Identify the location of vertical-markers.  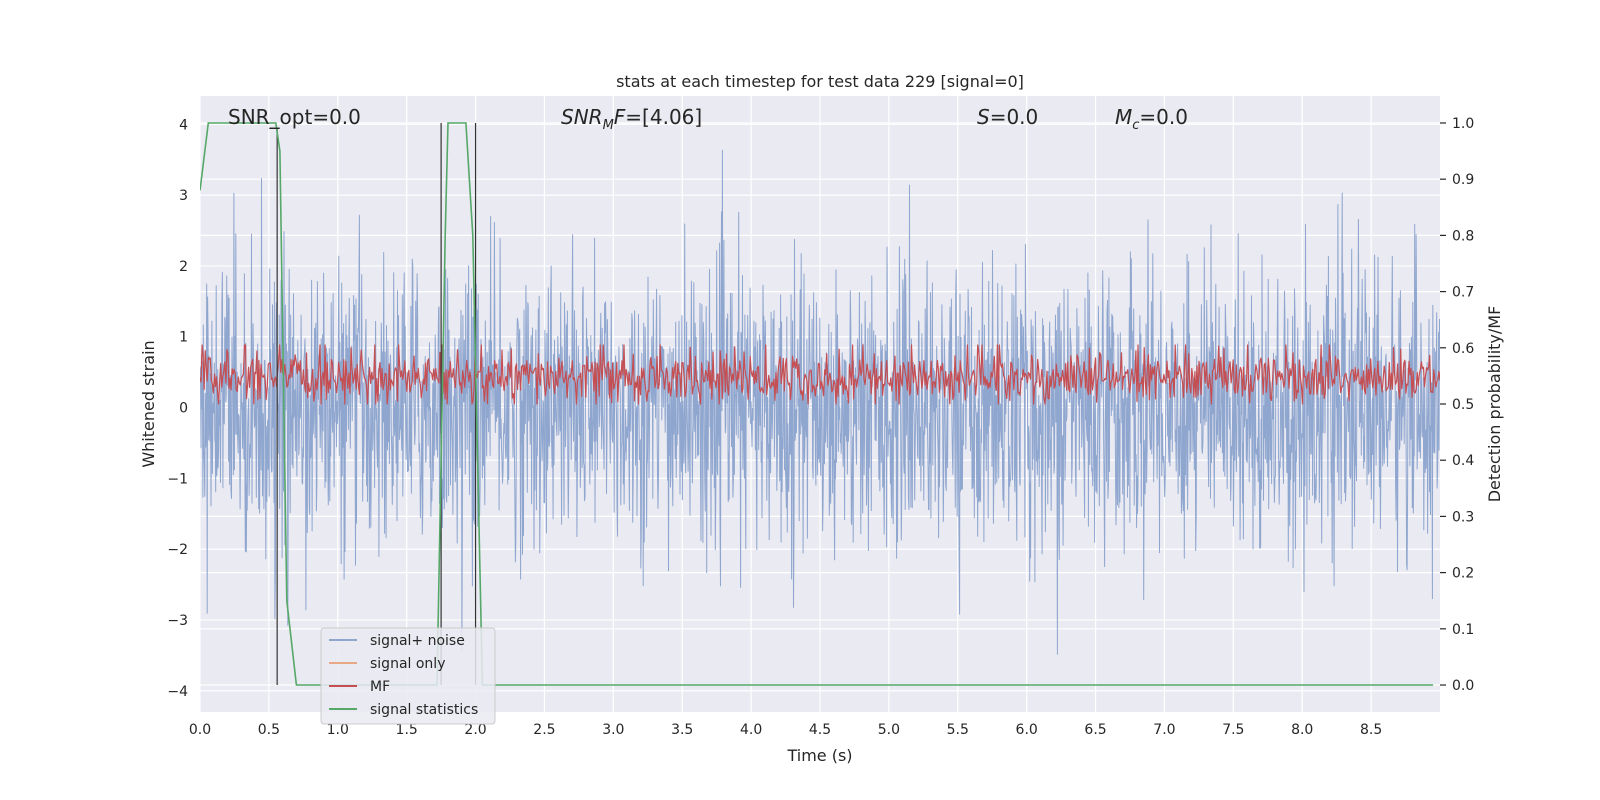
(376, 404).